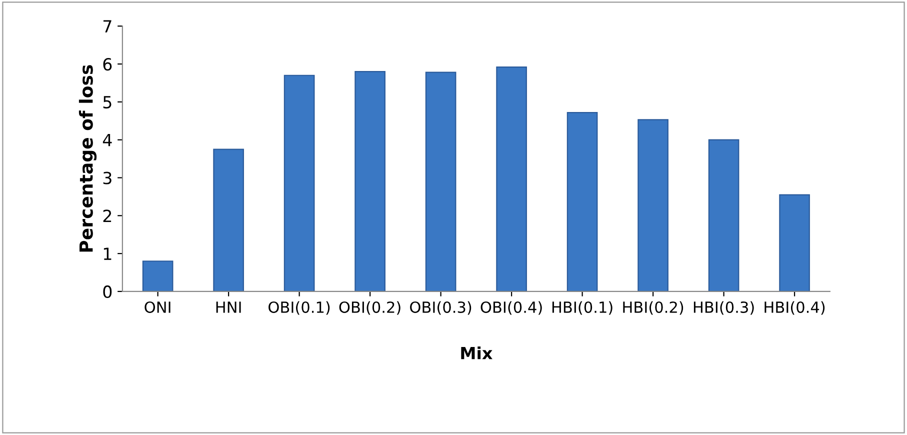 The height and width of the screenshot is (435, 907). Describe the element at coordinates (107, 291) in the screenshot. I see `y-tick-label: 0` at that location.